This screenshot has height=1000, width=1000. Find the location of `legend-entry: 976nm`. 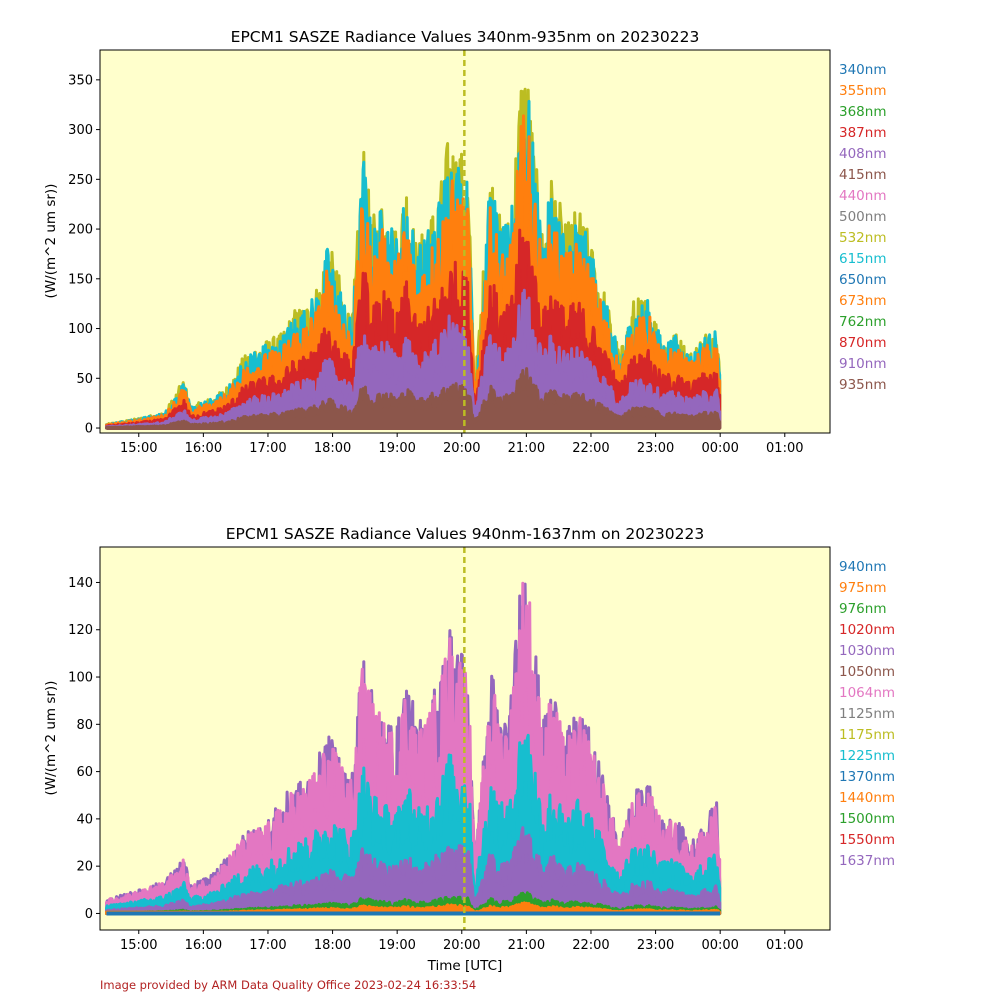

legend-entry: 976nm is located at coordinates (862, 609).